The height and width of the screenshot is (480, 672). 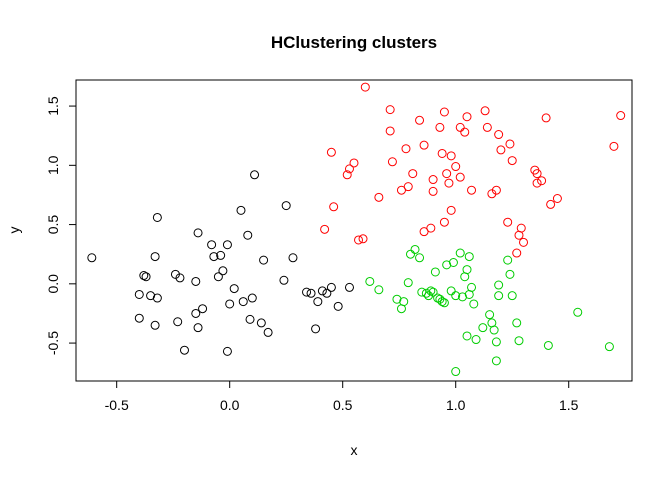 What do you see at coordinates (343, 405) in the screenshot?
I see `x-tick-label: 0.5` at bounding box center [343, 405].